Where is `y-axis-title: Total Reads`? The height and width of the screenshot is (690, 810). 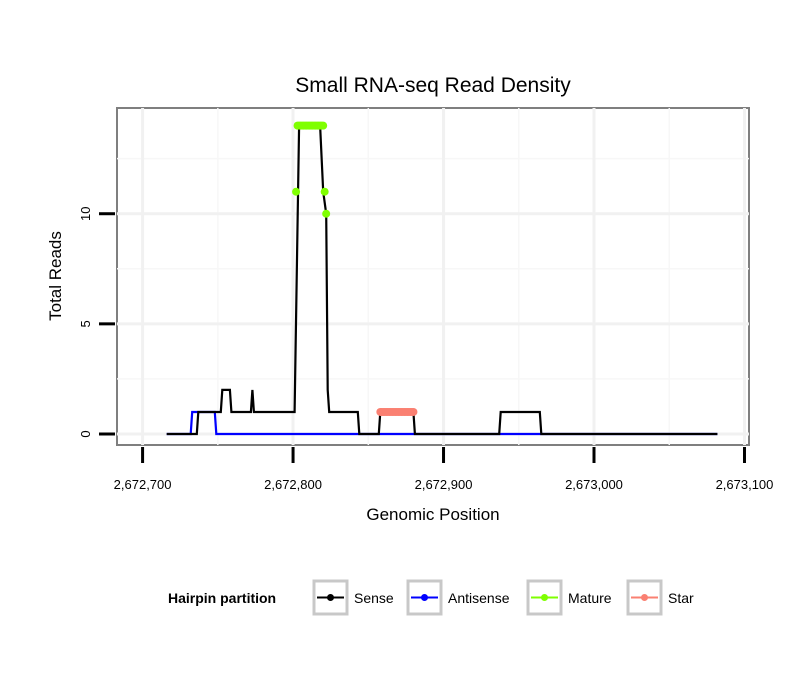 y-axis-title: Total Reads is located at coordinates (55, 276).